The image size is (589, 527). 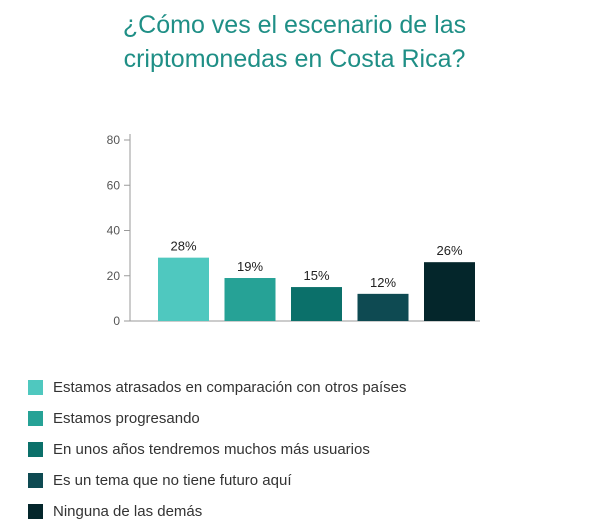 What do you see at coordinates (128, 511) in the screenshot?
I see `legend-label-5: Ninguna de las demás` at bounding box center [128, 511].